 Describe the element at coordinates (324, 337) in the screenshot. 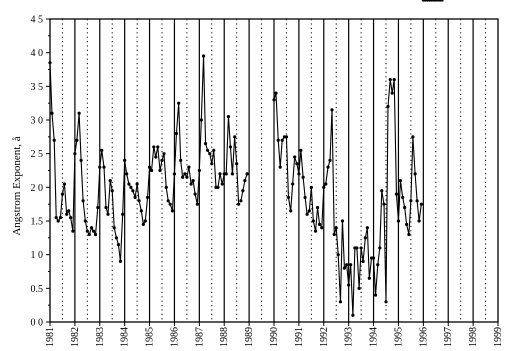

I see `x-tick-label: 1992` at that location.